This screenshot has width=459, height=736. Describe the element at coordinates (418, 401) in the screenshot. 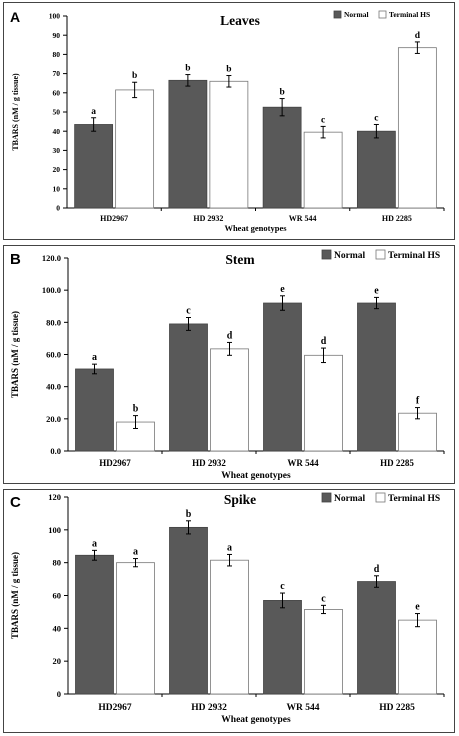

I see `significance-letter: f` at that location.